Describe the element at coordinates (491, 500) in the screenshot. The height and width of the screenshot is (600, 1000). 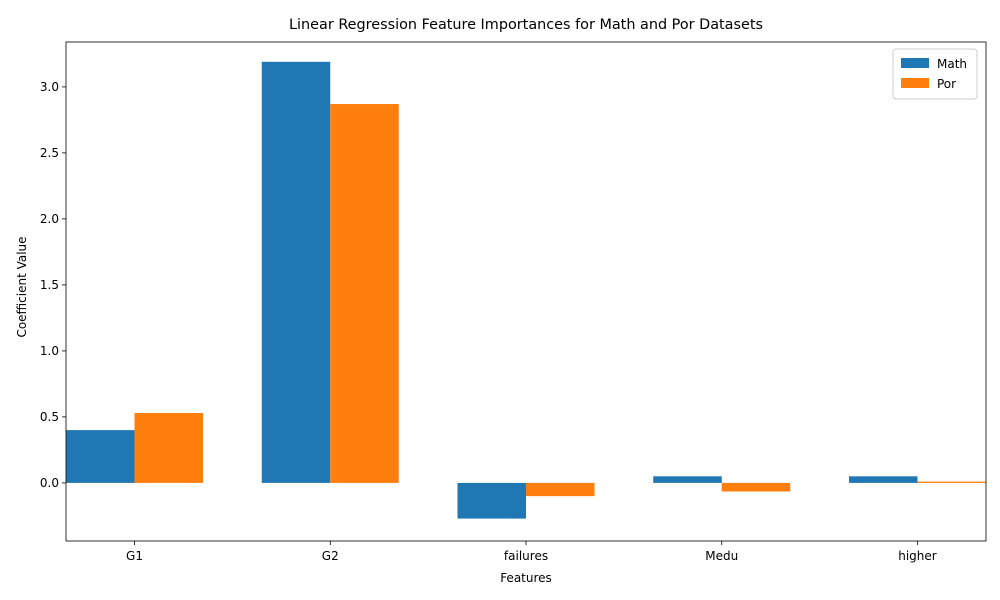
I see `bar-math-failures` at that location.